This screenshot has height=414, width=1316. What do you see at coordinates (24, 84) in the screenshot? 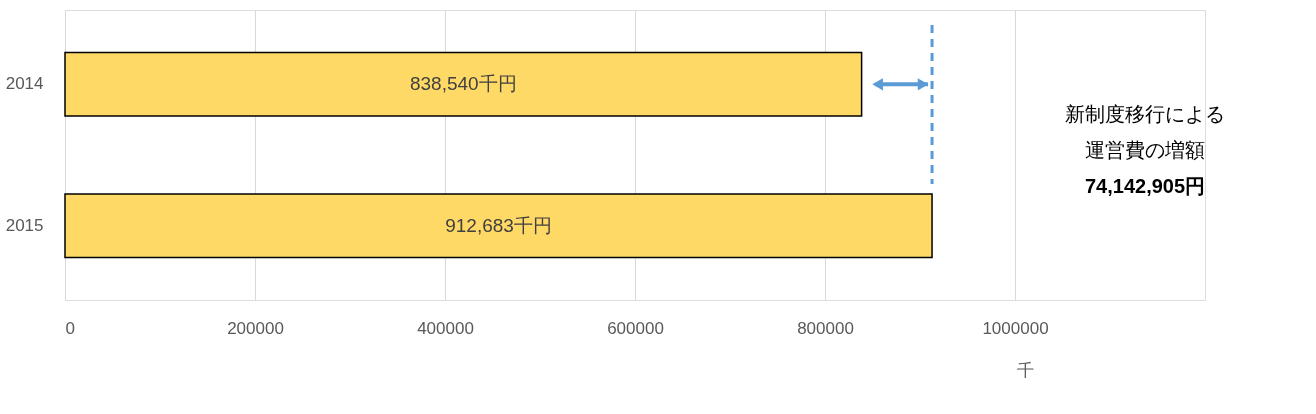
I see `y-tick-label: 2014` at bounding box center [24, 84].